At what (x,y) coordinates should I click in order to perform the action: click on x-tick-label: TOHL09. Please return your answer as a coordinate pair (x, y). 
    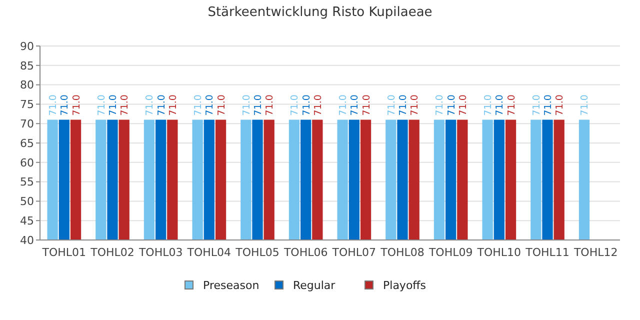
    Looking at the image, I should click on (450, 252).